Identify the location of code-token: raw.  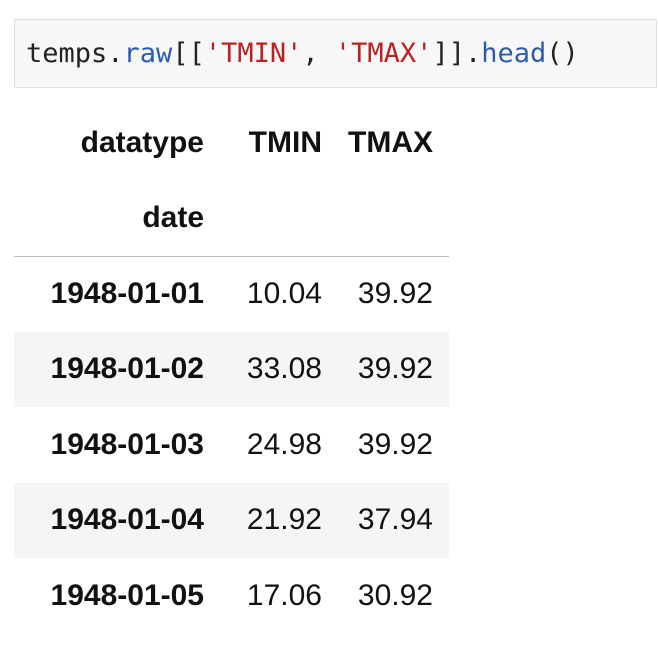
(148, 53).